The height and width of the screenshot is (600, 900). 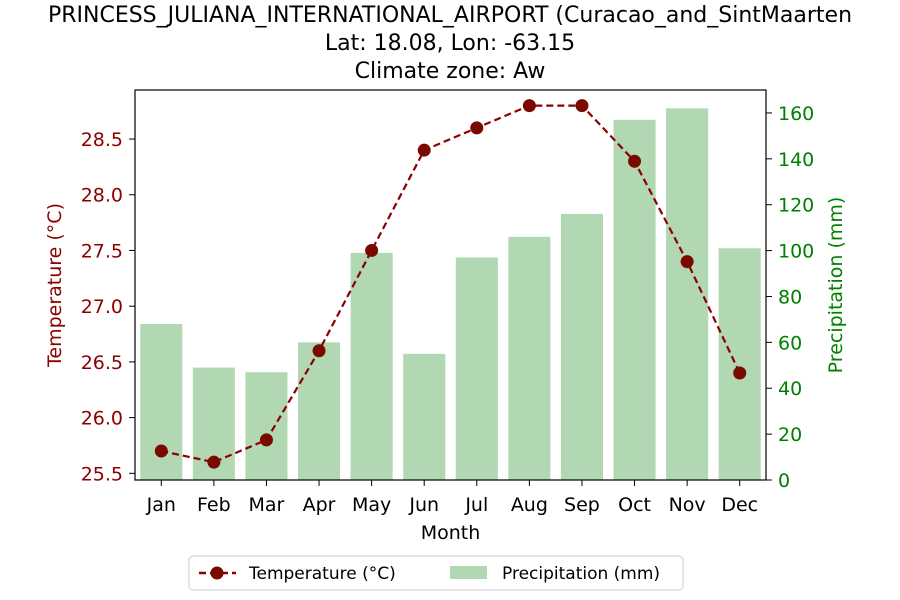 What do you see at coordinates (468, 572) in the screenshot?
I see `legend-precipitation-patch-icon` at bounding box center [468, 572].